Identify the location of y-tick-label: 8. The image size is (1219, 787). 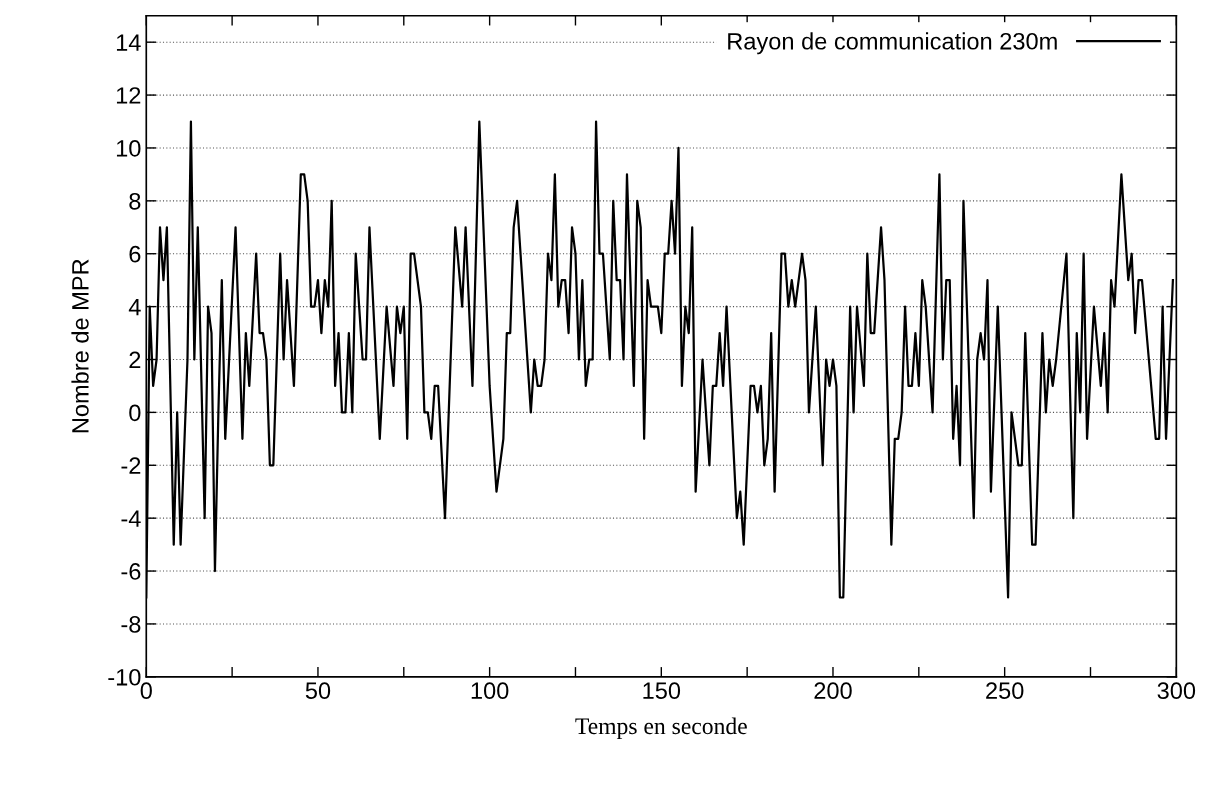
(135, 201).